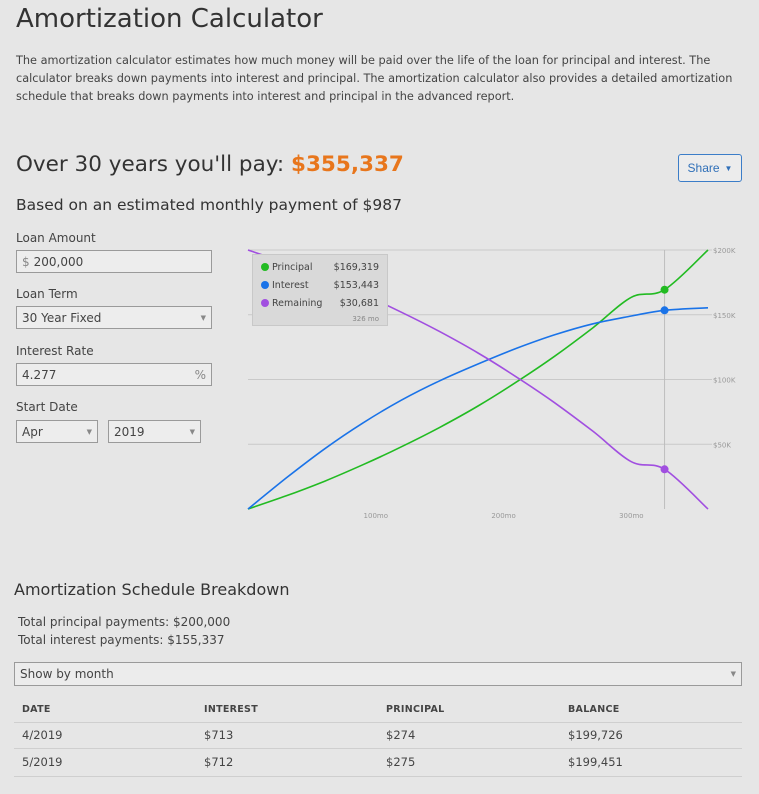 Image resolution: width=759 pixels, height=794 pixels. Describe the element at coordinates (200, 374) in the screenshot. I see `percent-suffix: %` at that location.